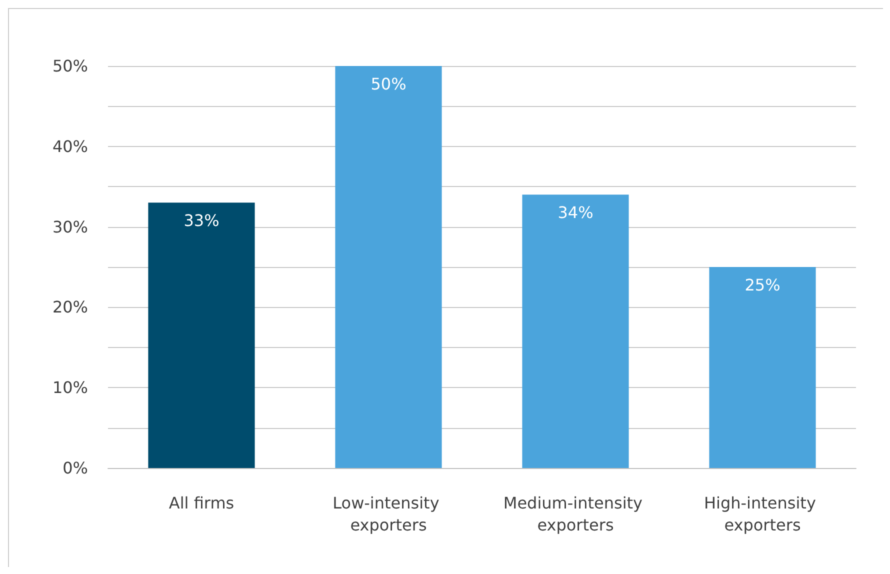 The height and width of the screenshot is (574, 890). I want to click on y-tick-label: 50%, so click(70, 66).